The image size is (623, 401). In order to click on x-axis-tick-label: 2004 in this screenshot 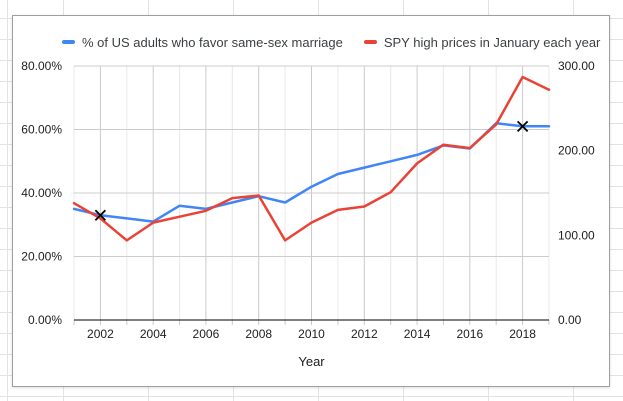, I will do `click(153, 334)`.